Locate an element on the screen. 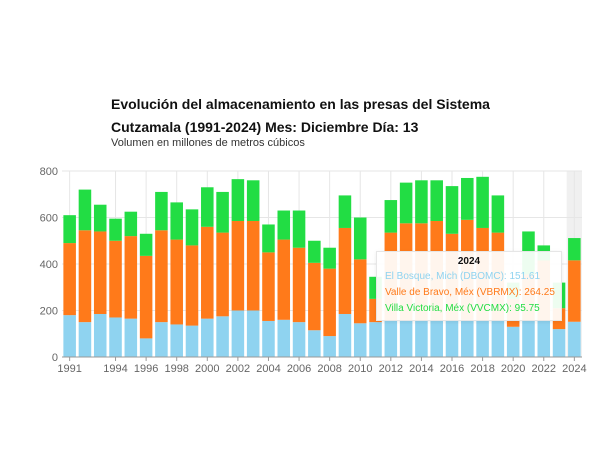  x-tick-label: 2014 is located at coordinates (421, 369).